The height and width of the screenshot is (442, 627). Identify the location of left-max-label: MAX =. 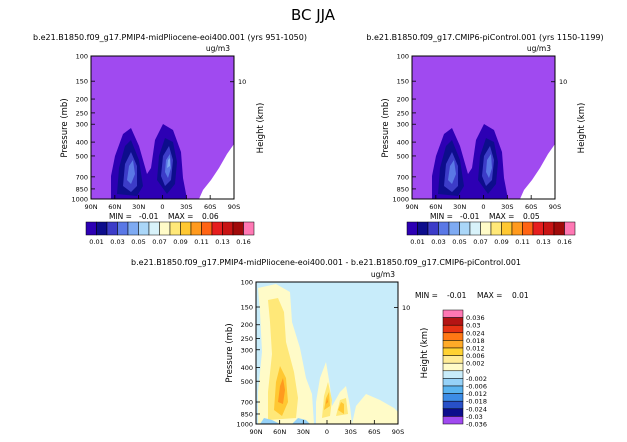
(180, 216).